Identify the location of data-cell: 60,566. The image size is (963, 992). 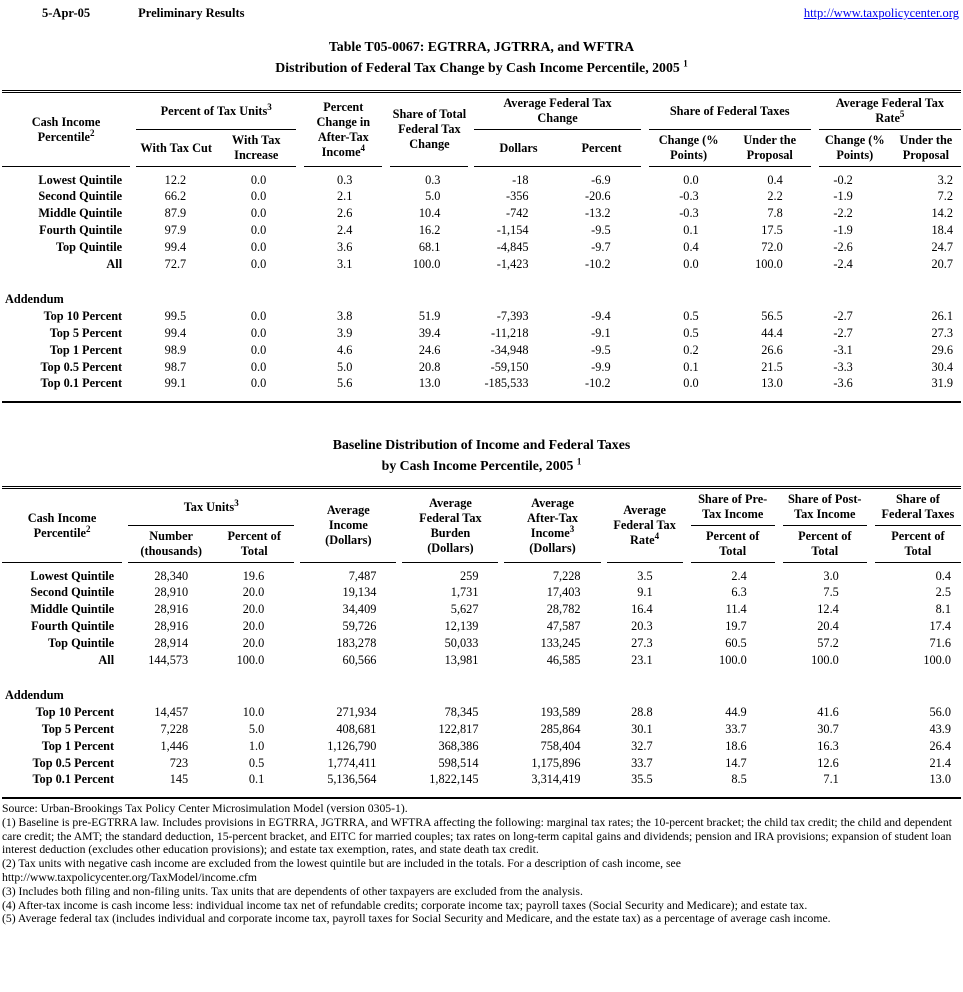
(359, 660).